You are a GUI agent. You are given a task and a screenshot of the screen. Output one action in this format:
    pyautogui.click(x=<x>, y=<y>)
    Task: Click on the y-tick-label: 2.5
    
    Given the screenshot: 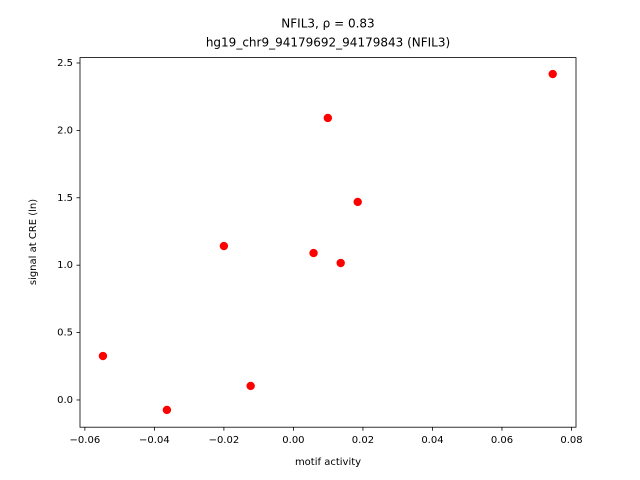 What is the action you would take?
    pyautogui.click(x=65, y=63)
    